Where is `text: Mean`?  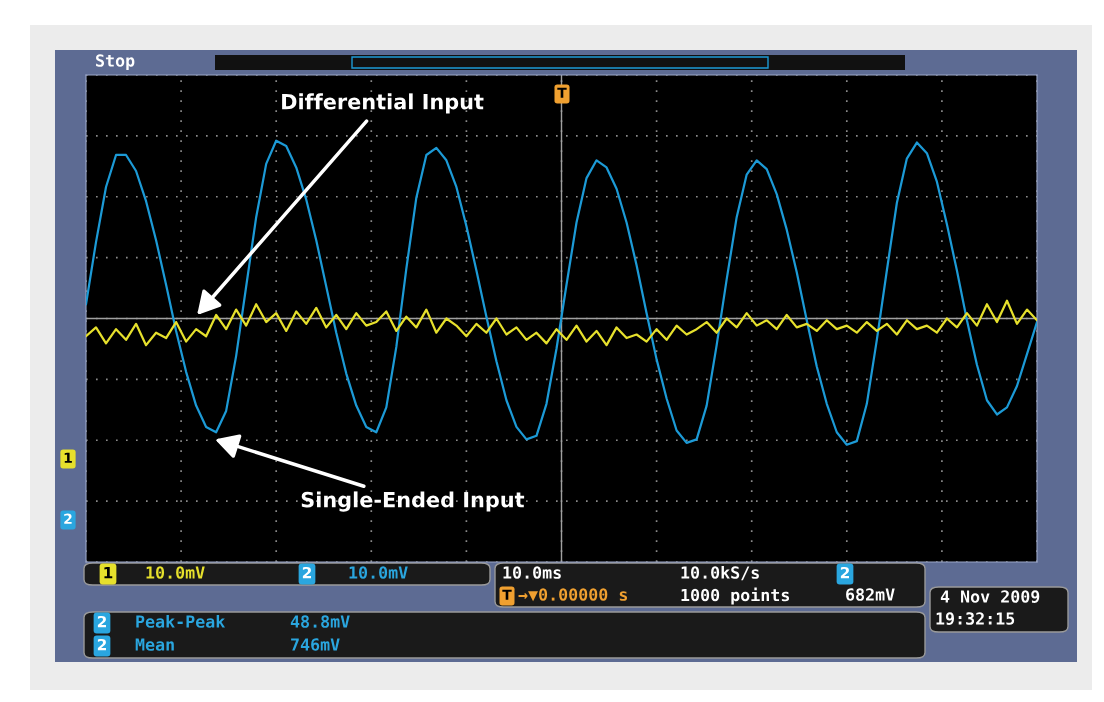 text: Mean is located at coordinates (154, 644).